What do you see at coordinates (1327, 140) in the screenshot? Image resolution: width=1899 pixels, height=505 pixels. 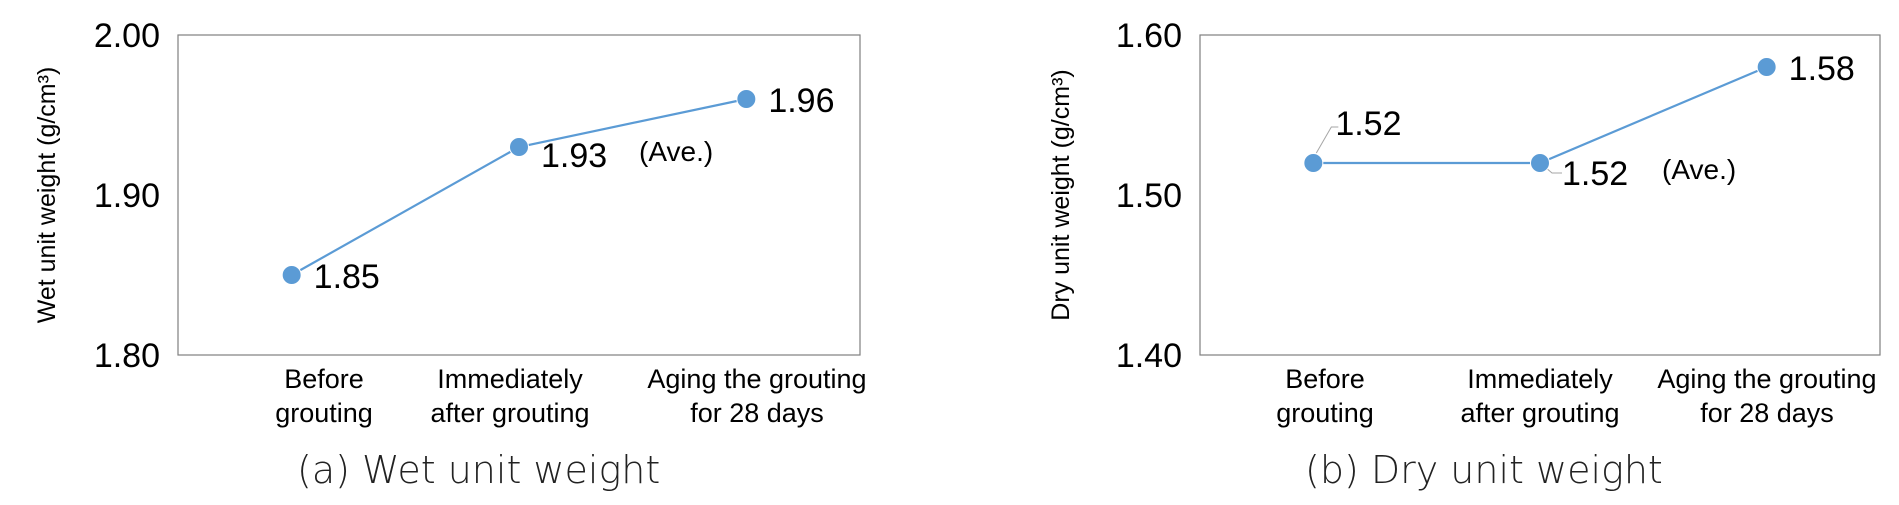 I see `data-label-leader` at bounding box center [1327, 140].